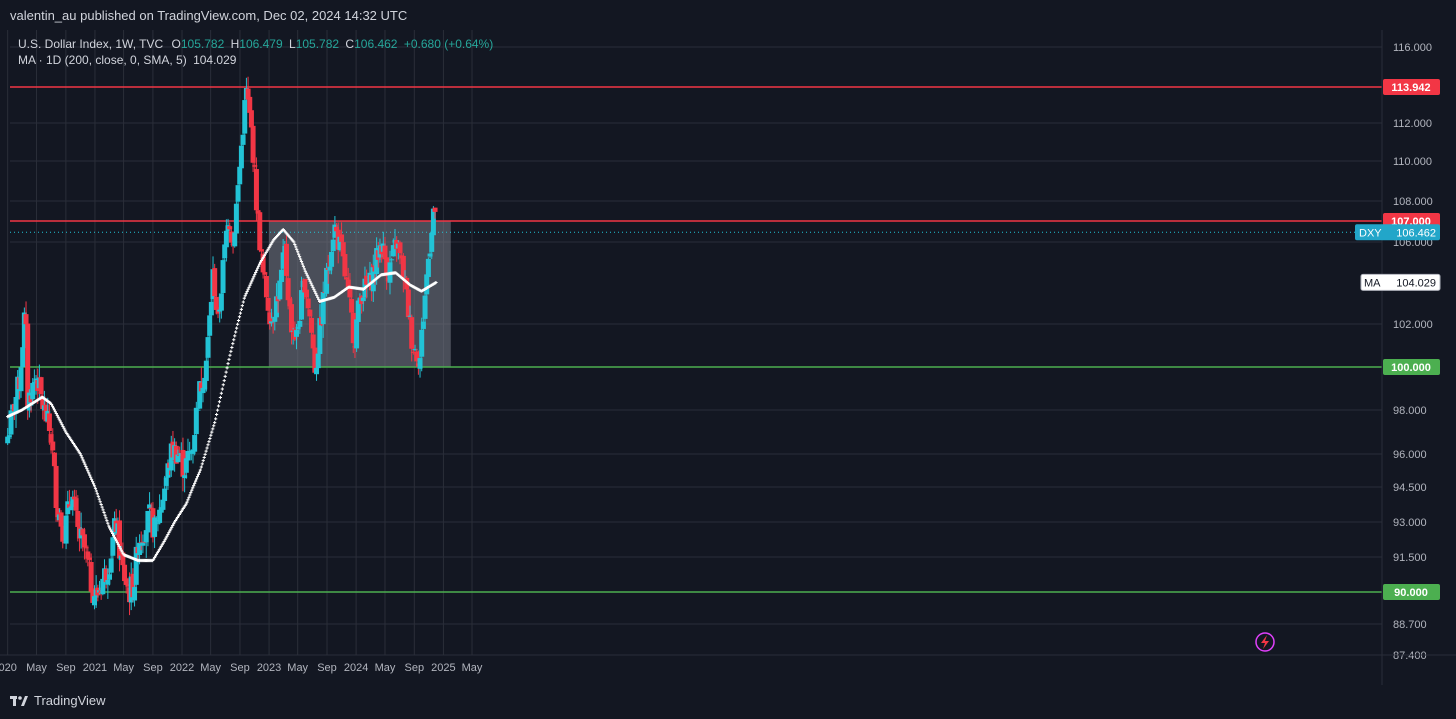 This screenshot has width=1456, height=719. Describe the element at coordinates (1372, 283) in the screenshot. I see `ma-tag-name: MA` at that location.